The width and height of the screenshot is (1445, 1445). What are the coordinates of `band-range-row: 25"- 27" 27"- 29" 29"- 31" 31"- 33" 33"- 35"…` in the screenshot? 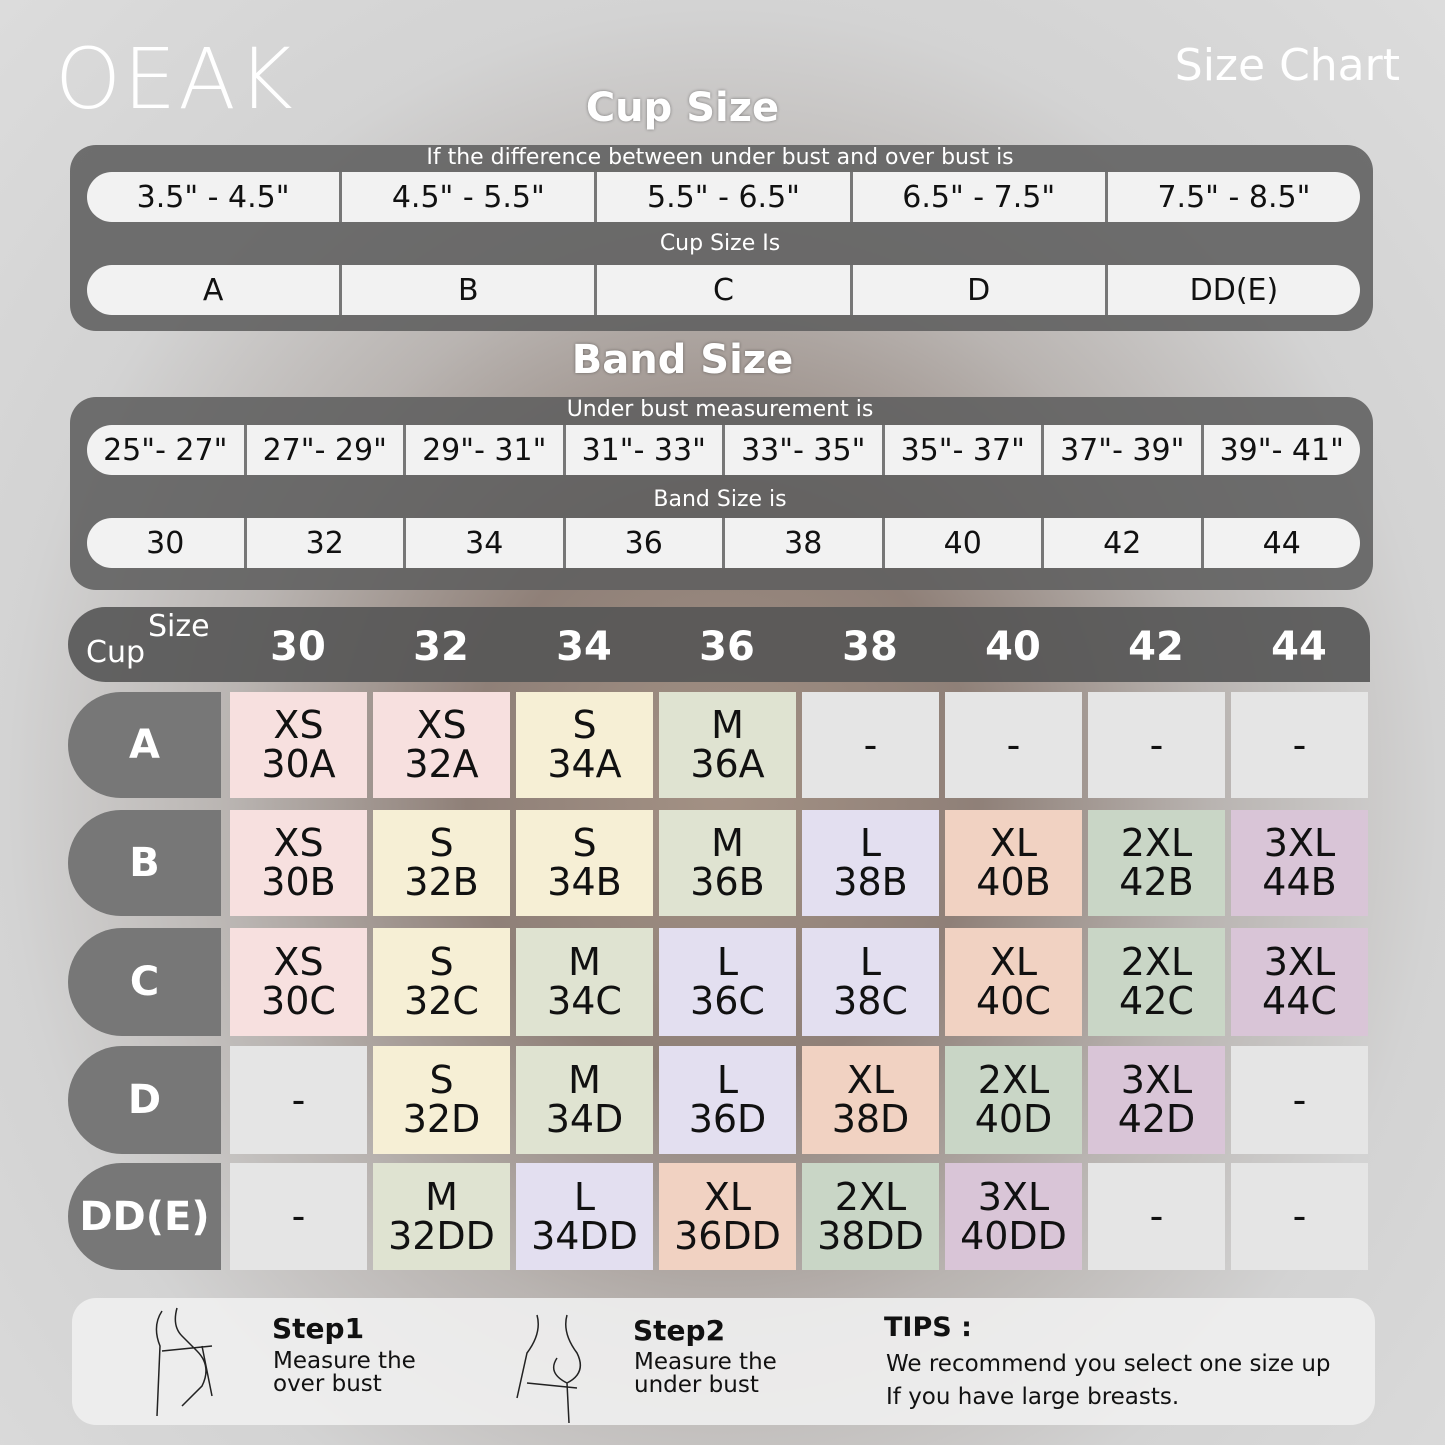 It's located at (723, 450).